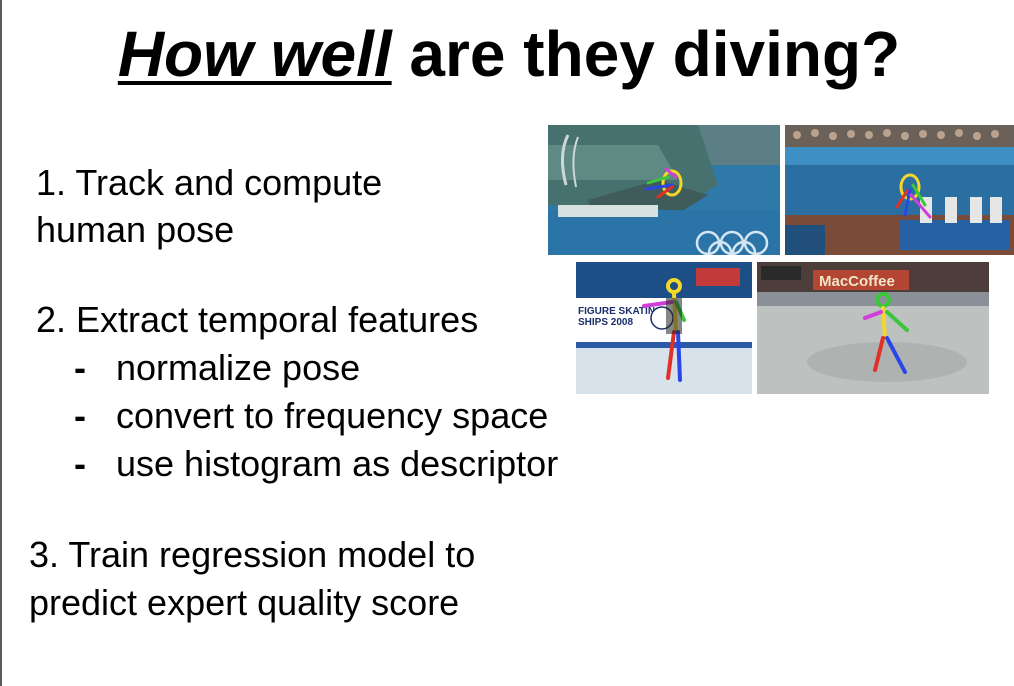 This screenshot has width=1014, height=686. Describe the element at coordinates (857, 281) in the screenshot. I see `ad-text: MacCoffee` at that location.